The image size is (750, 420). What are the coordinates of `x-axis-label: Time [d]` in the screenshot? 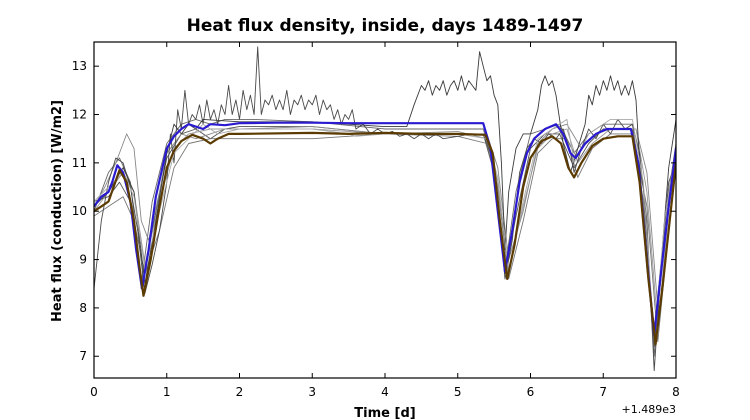 It's located at (384, 413).